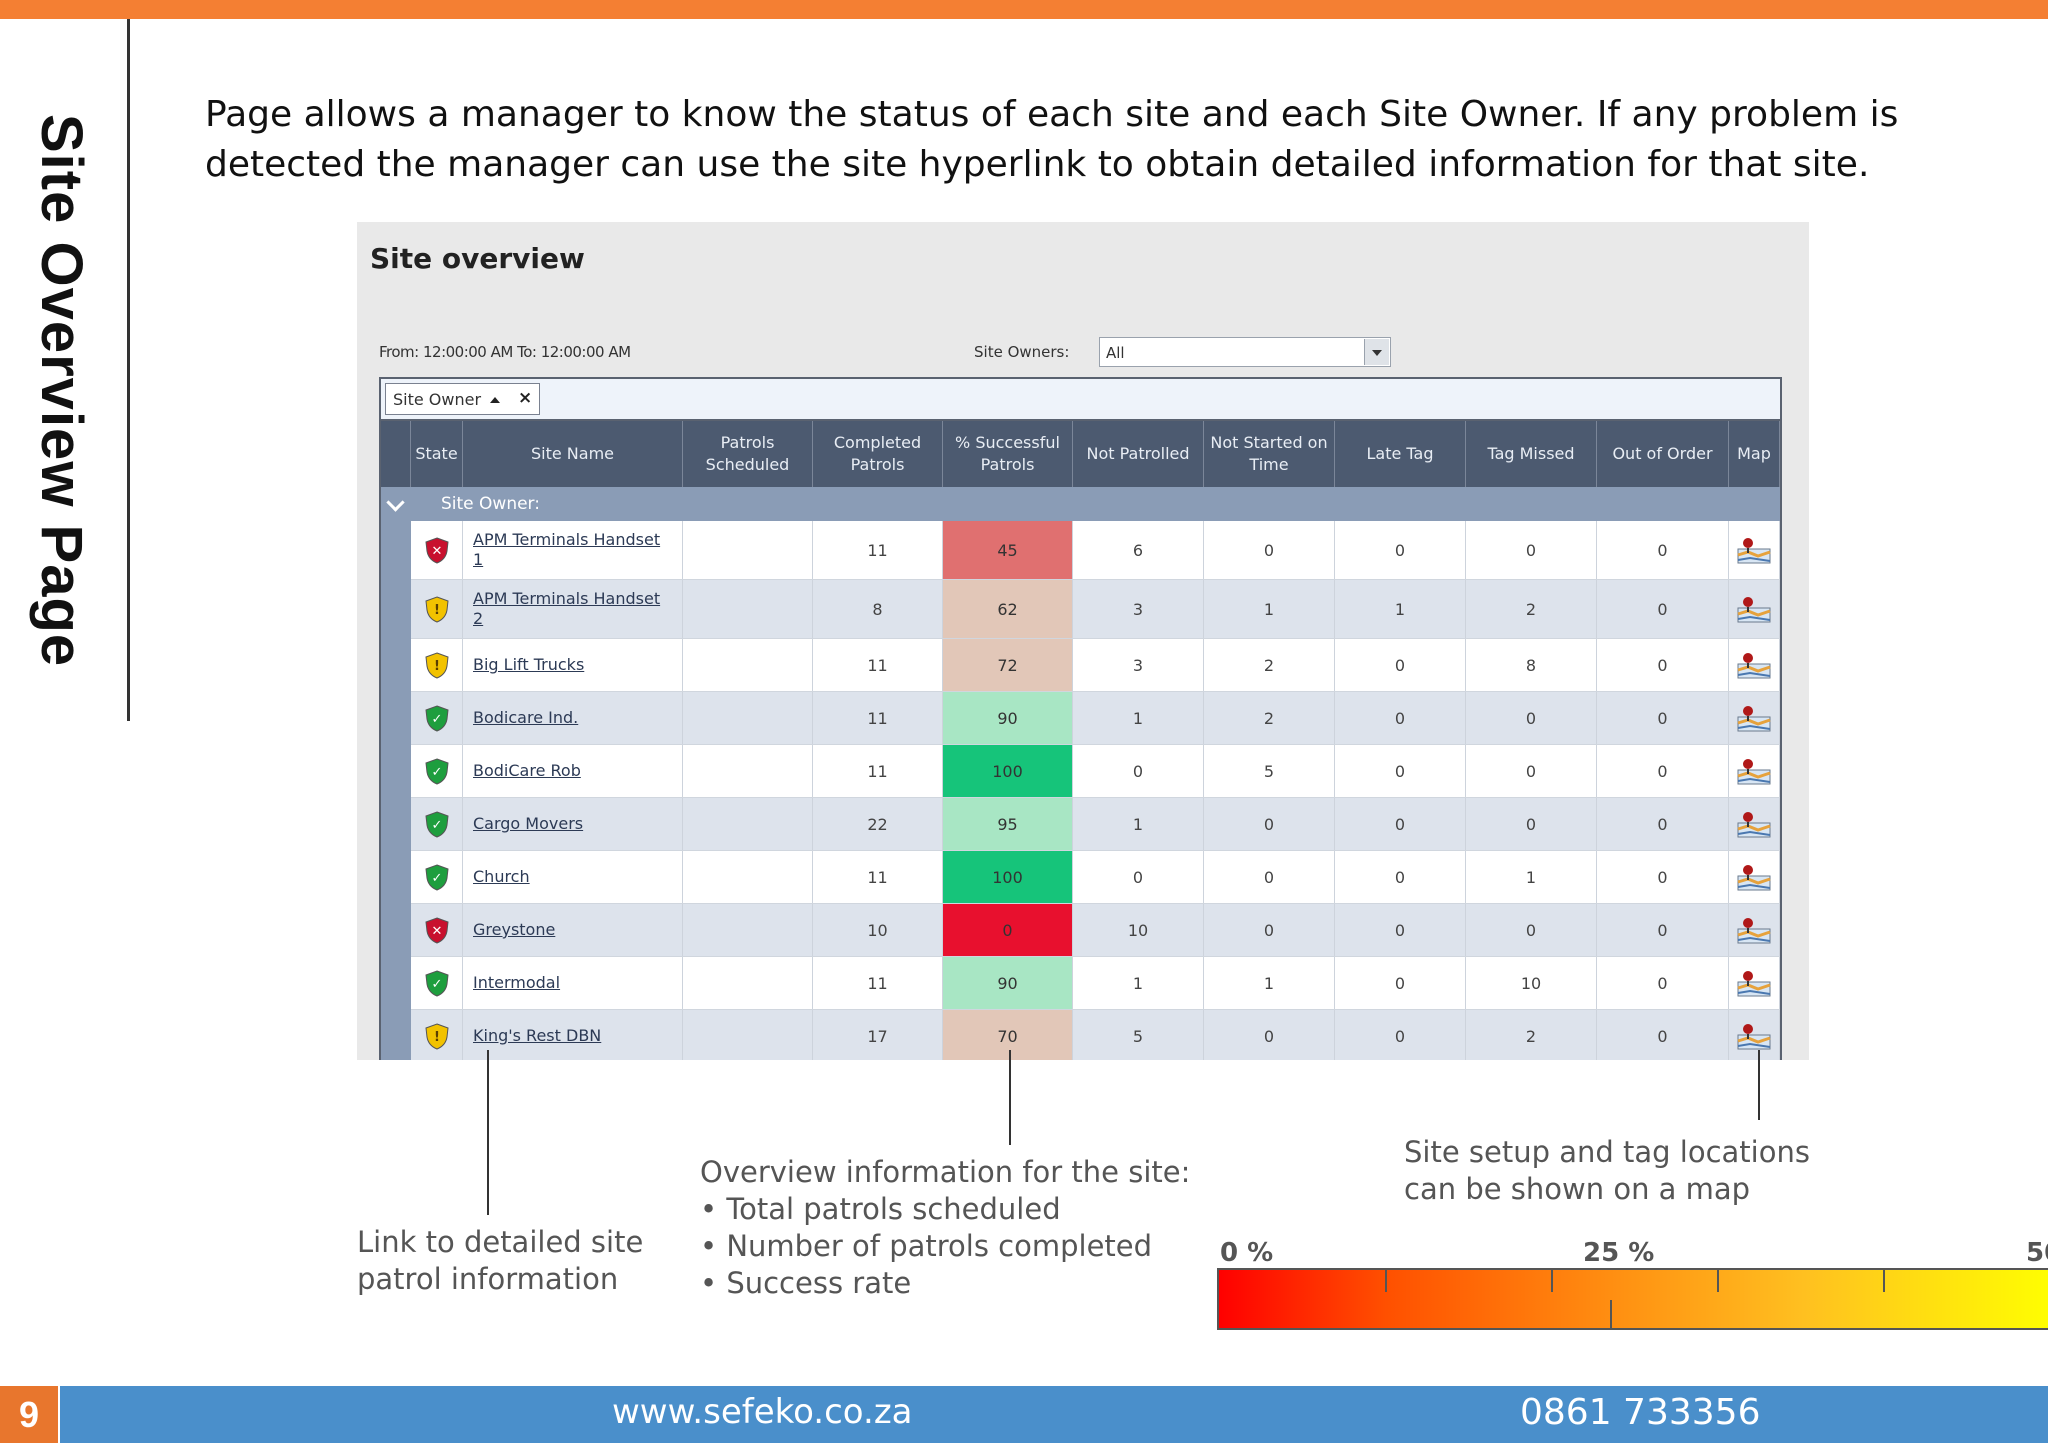  What do you see at coordinates (526, 717) in the screenshot?
I see `site-link: Bodicare Ind.` at bounding box center [526, 717].